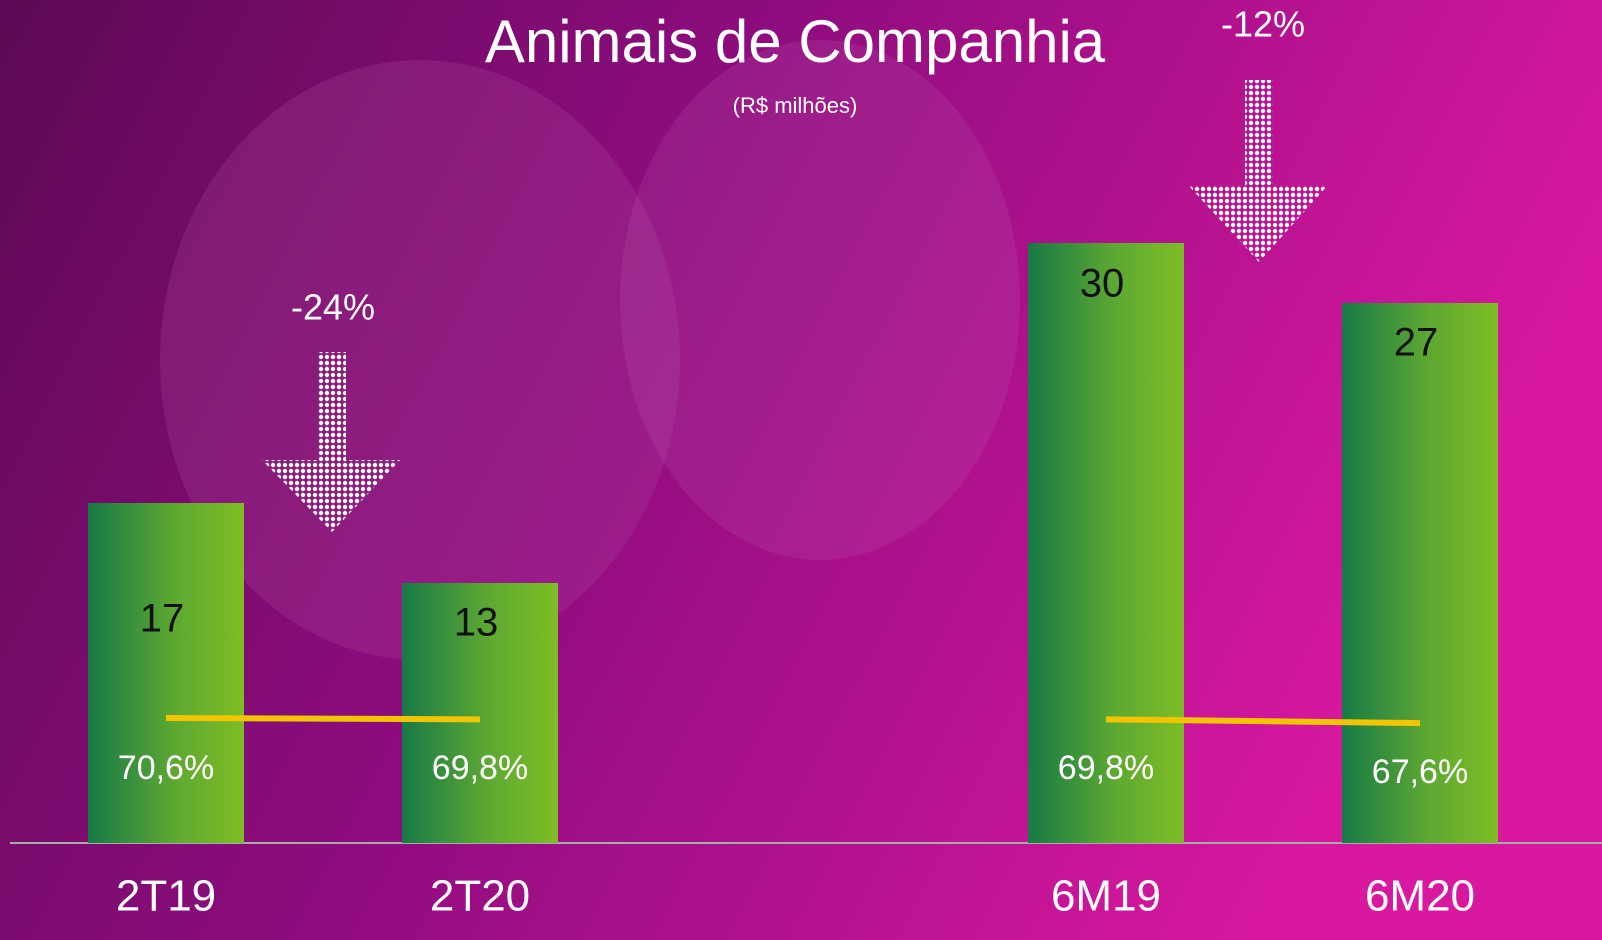 This screenshot has width=1602, height=940. What do you see at coordinates (1416, 343) in the screenshot?
I see `value-label: 27` at bounding box center [1416, 343].